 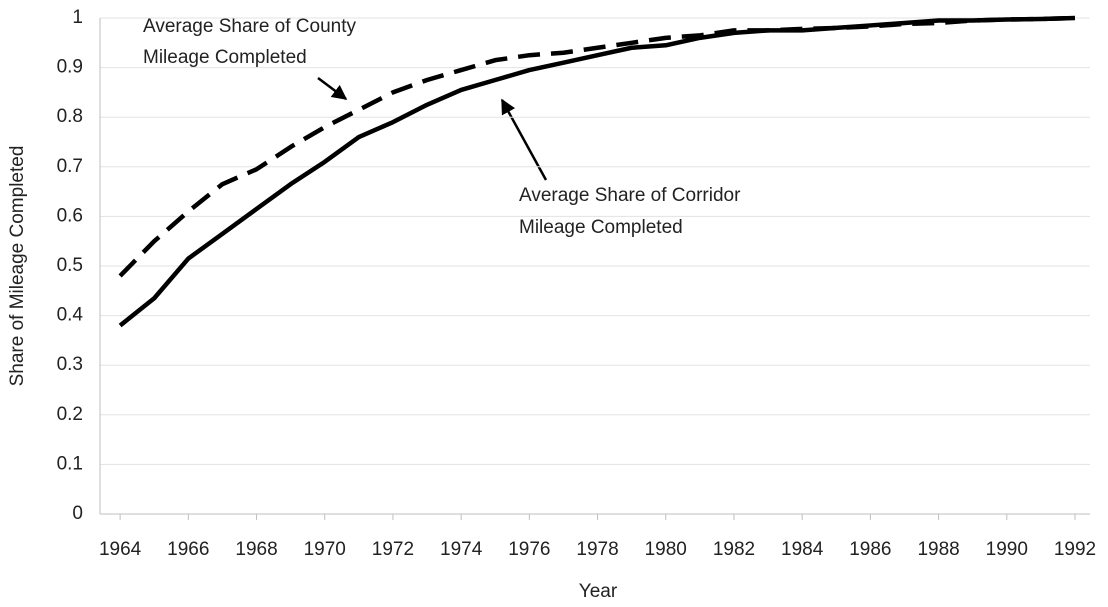 I want to click on x-tick-label: 1978, so click(x=597, y=549).